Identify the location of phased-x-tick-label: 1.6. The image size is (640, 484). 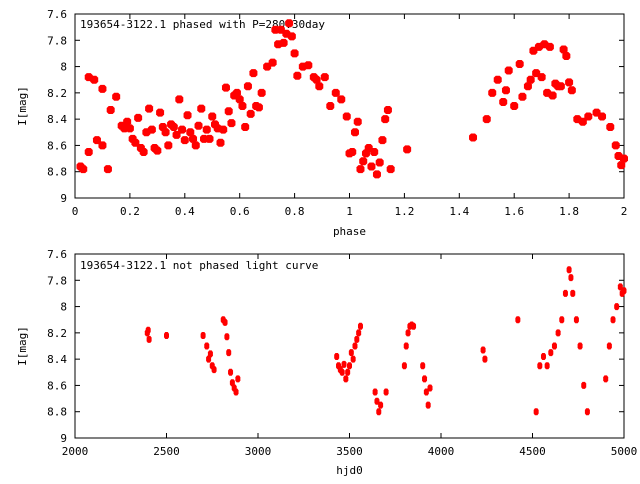
(514, 211).